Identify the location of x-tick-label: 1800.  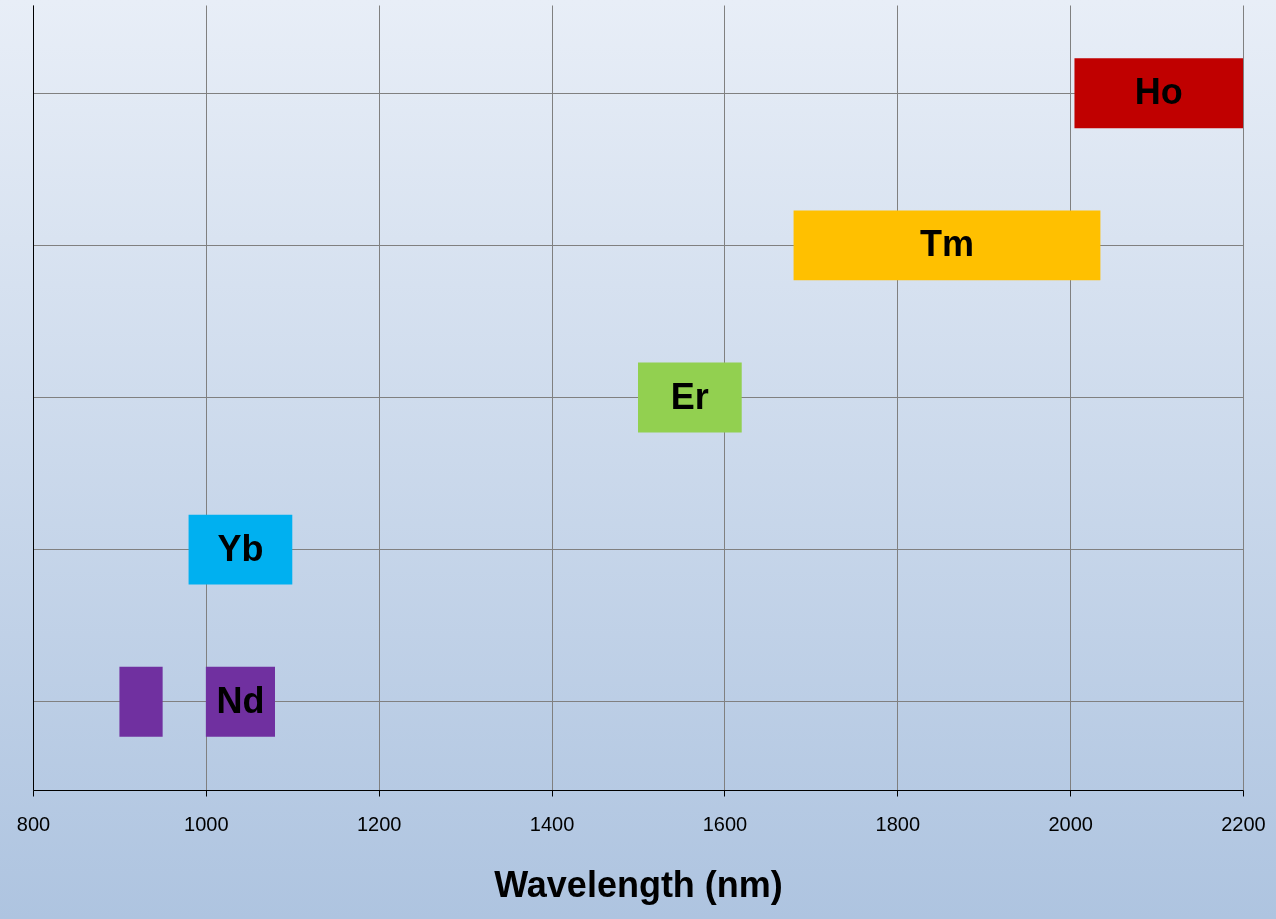
(898, 823).